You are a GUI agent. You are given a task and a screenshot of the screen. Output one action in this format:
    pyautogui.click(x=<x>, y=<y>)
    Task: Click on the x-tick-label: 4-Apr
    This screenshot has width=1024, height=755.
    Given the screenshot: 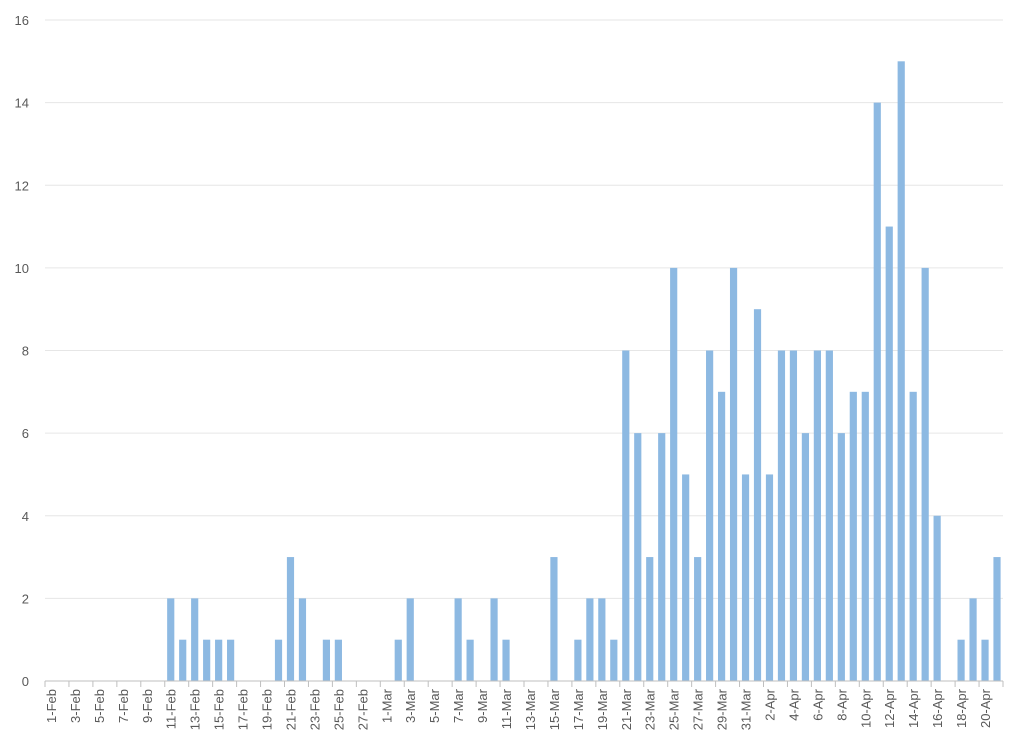 What is the action you would take?
    pyautogui.click(x=793, y=704)
    